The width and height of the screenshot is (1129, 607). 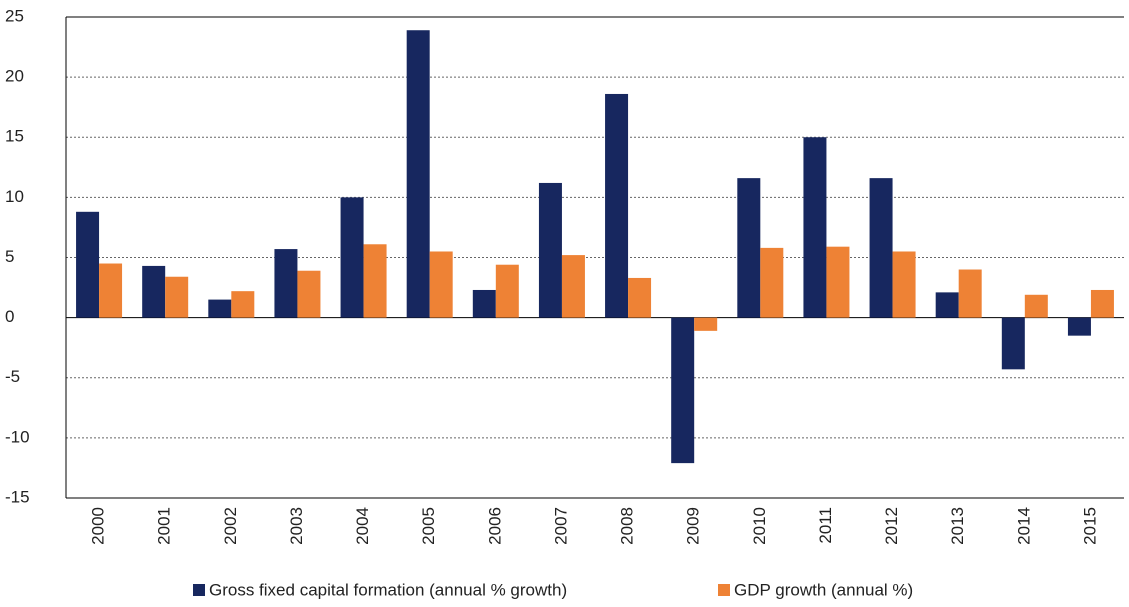 What do you see at coordinates (825, 525) in the screenshot?
I see `x-tick-label: 2011` at bounding box center [825, 525].